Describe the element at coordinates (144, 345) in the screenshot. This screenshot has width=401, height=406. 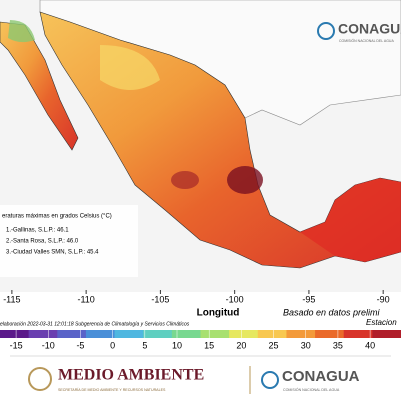
I see `colorbar-tick-label: 5` at that location.